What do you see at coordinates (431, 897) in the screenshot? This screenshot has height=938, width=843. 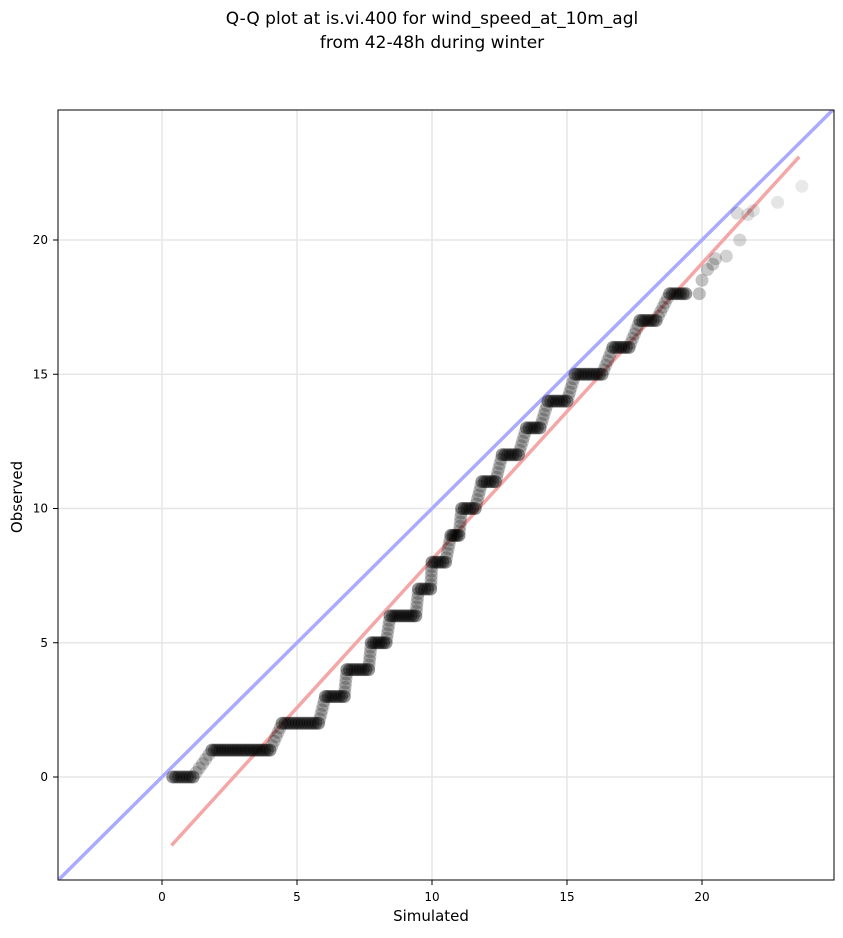 I see `x-tick-label: 10` at bounding box center [431, 897].